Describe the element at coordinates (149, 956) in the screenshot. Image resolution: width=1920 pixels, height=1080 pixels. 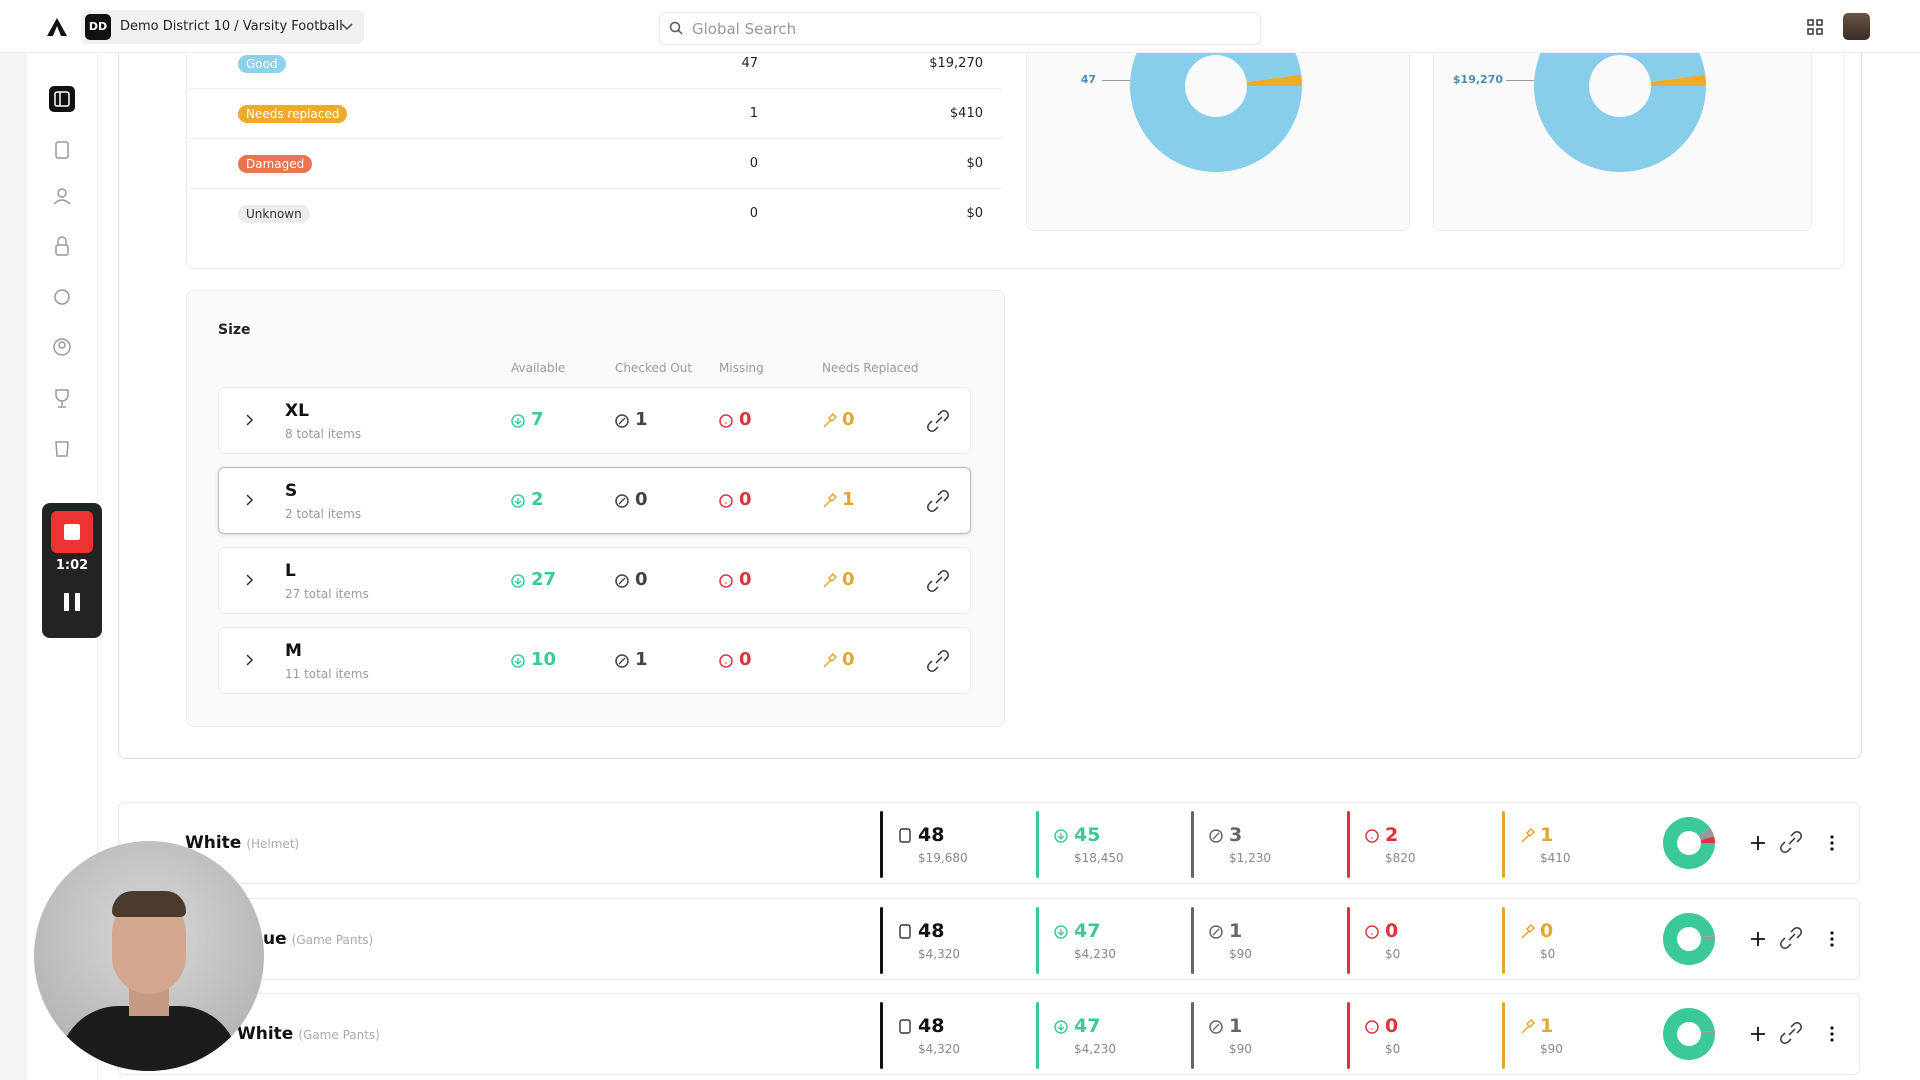
I see `webcam` at that location.